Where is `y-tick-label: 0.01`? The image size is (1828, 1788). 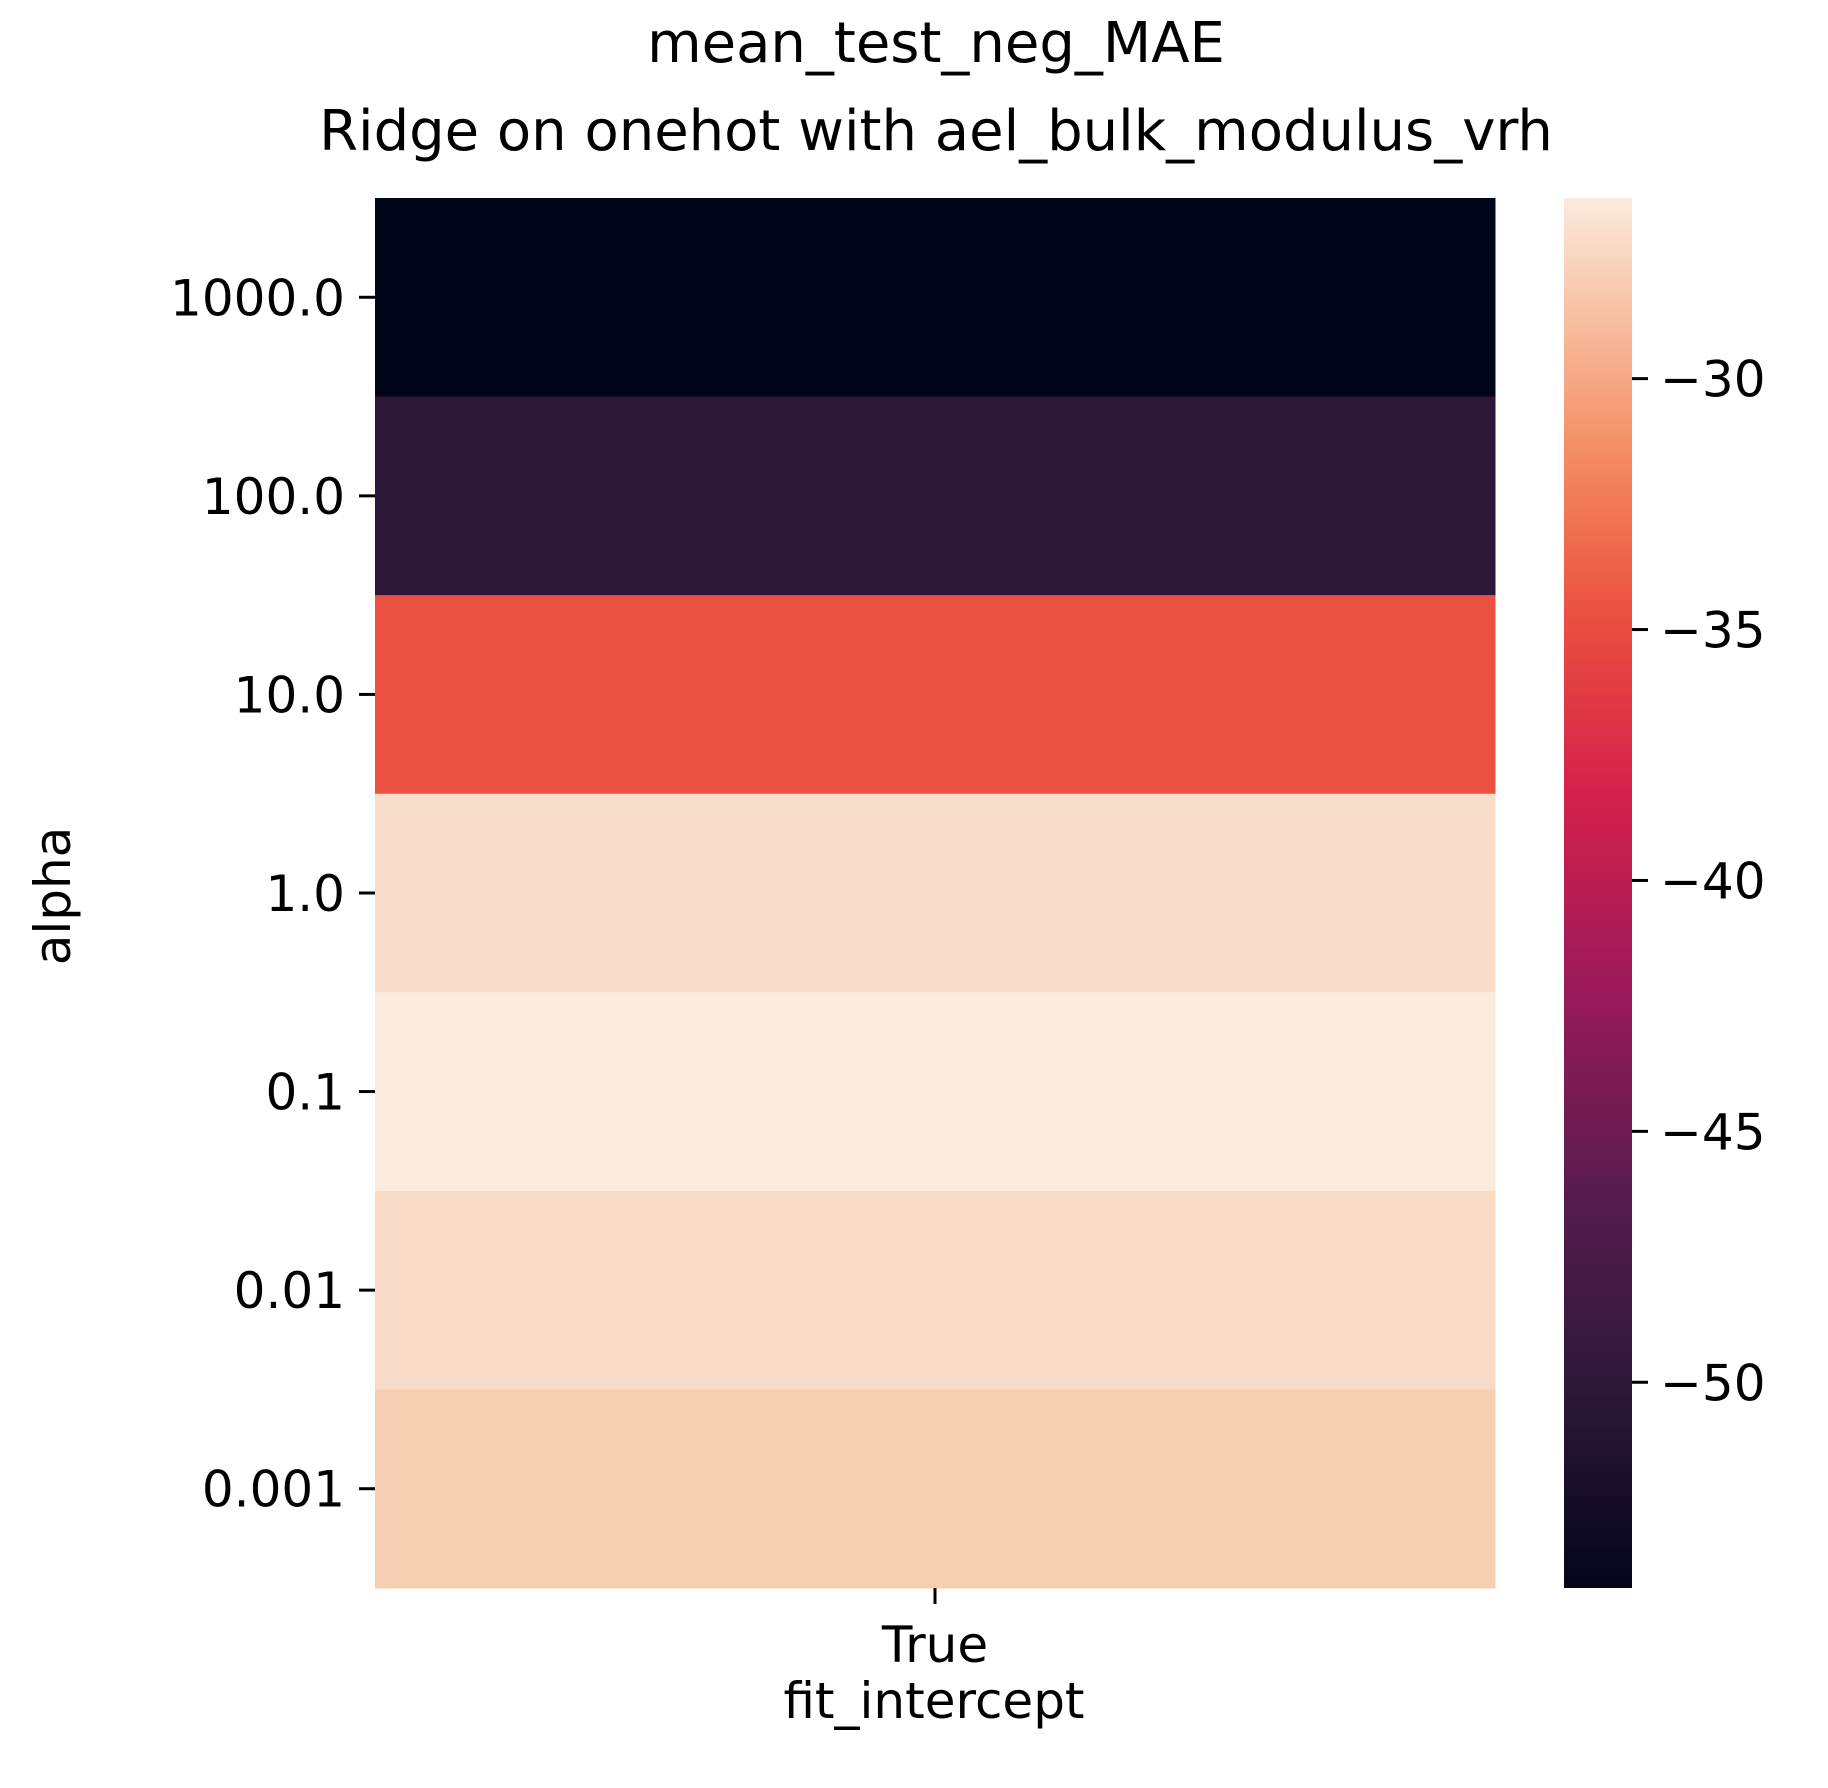 y-tick-label: 0.01 is located at coordinates (289, 1291).